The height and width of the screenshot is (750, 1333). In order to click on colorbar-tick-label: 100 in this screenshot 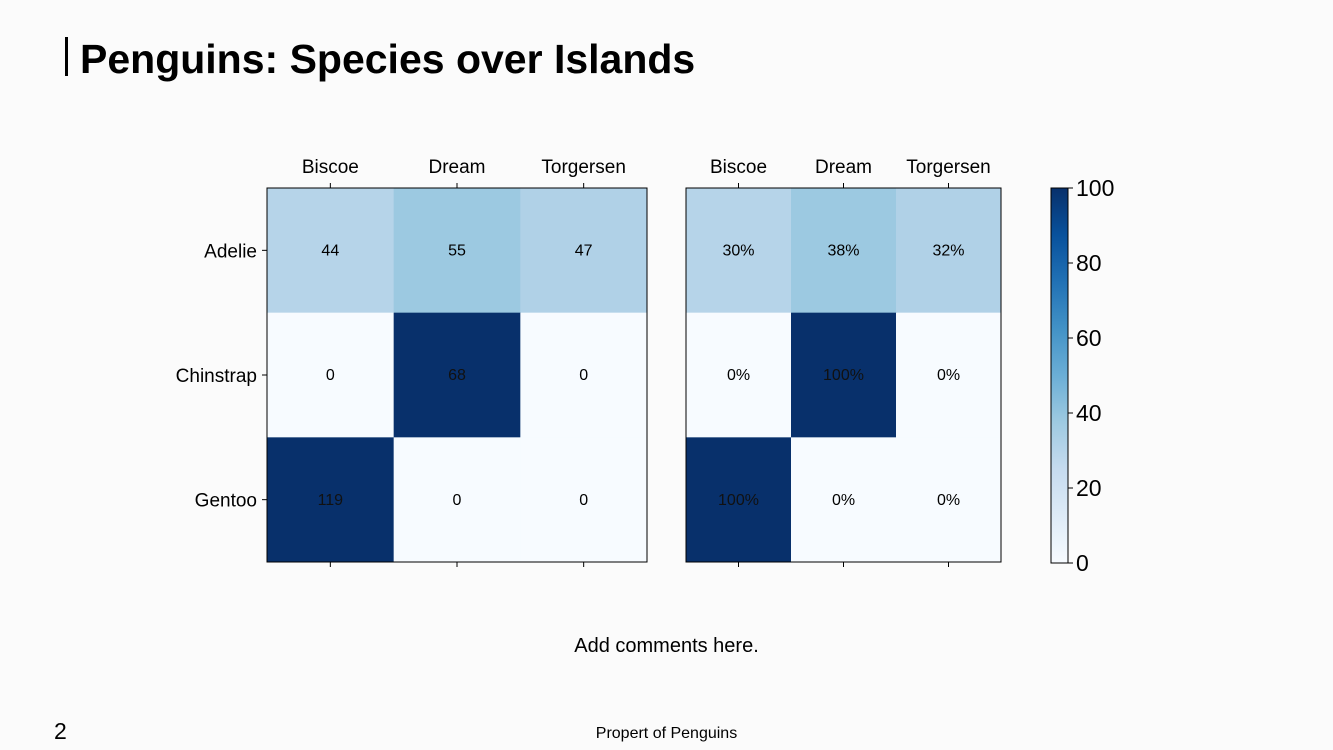, I will do `click(1095, 188)`.